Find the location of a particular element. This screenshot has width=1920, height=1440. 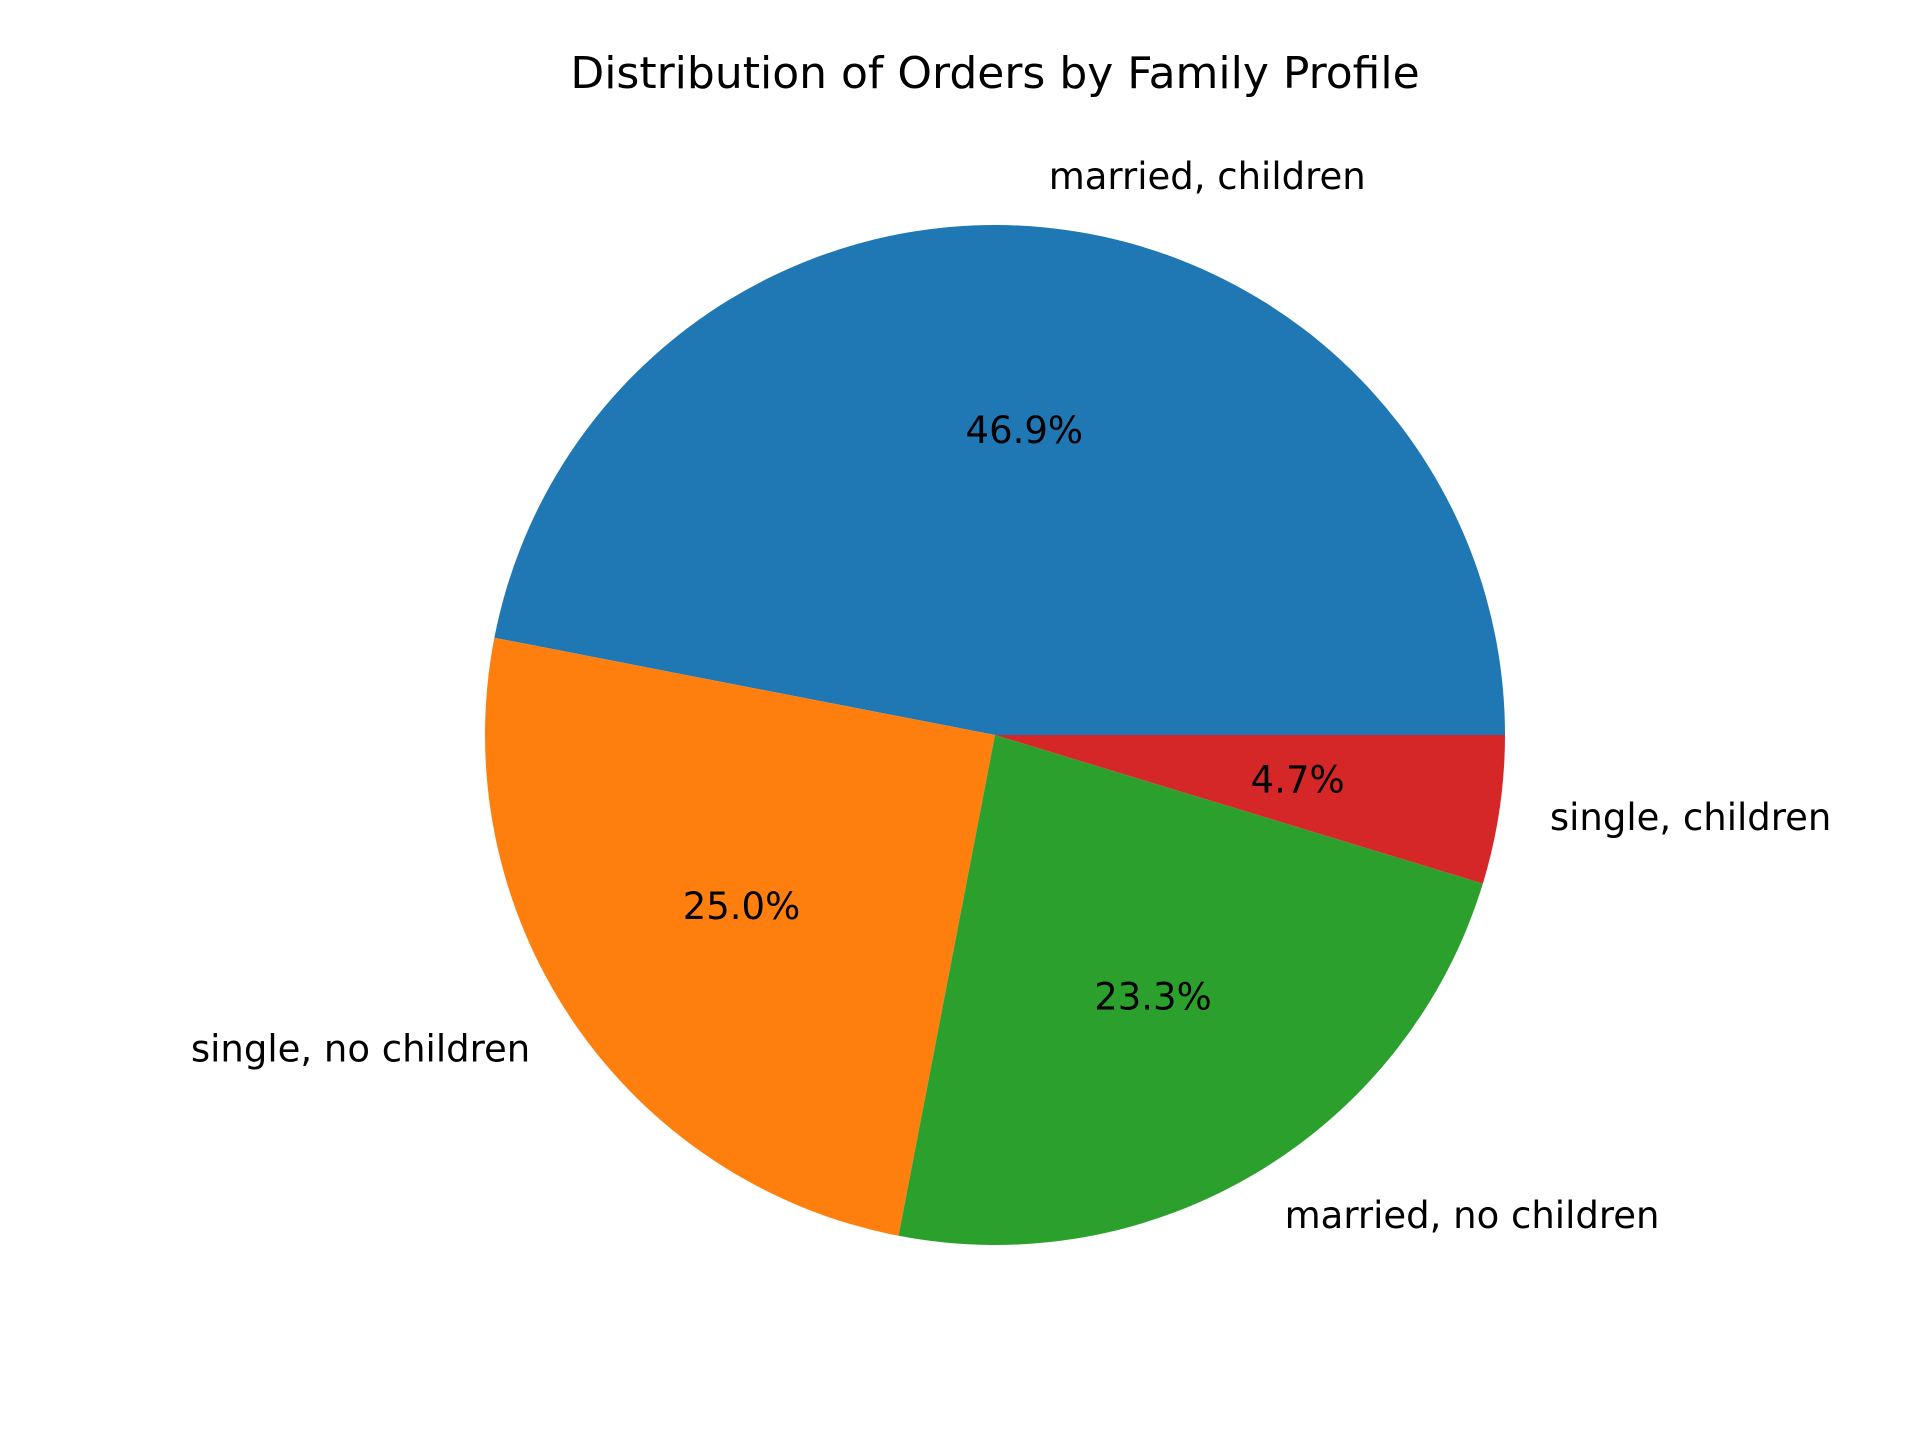

slice-percent-label: 46.9% is located at coordinates (1025, 430).